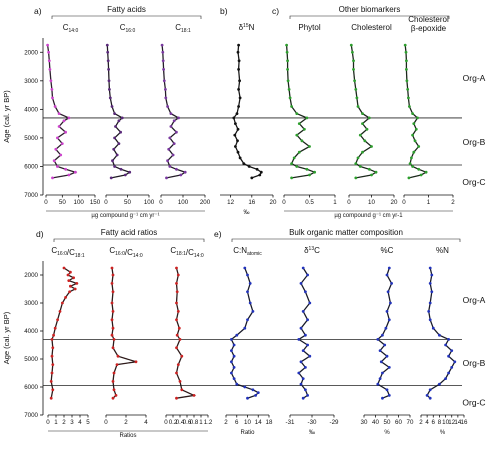 The width and height of the screenshot is (500, 457). I want to click on x-tick-label: 10, so click(371, 202).